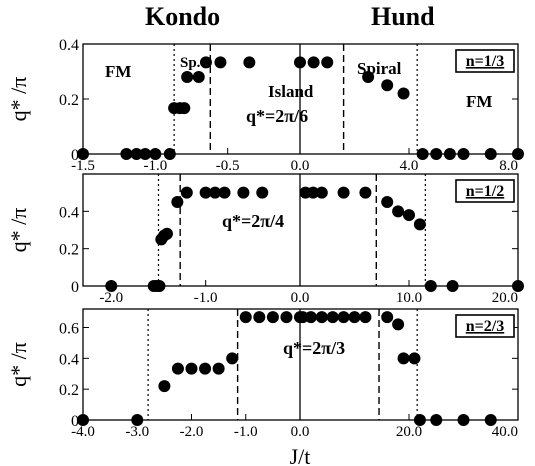 This screenshot has width=535, height=466. What do you see at coordinates (75, 421) in the screenshot?
I see `y-tick-label: 0` at bounding box center [75, 421].